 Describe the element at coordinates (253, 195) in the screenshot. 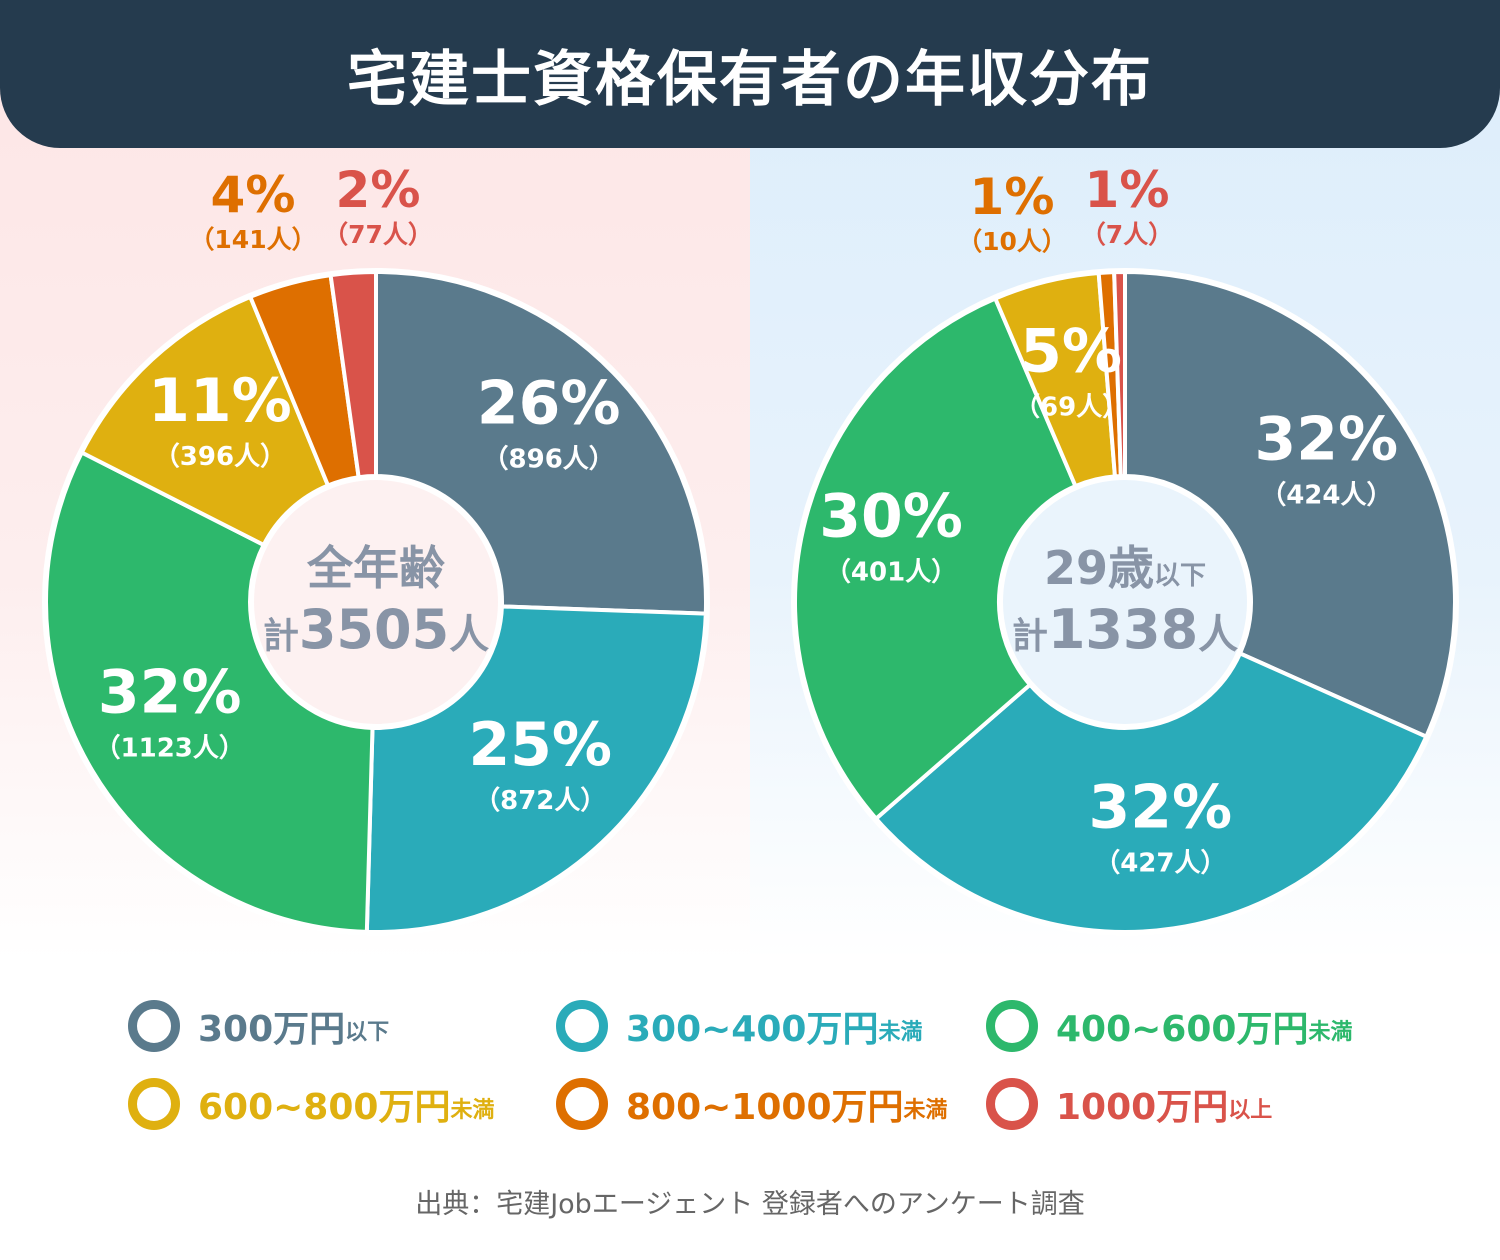

I see `percent-label-5: 4%` at that location.